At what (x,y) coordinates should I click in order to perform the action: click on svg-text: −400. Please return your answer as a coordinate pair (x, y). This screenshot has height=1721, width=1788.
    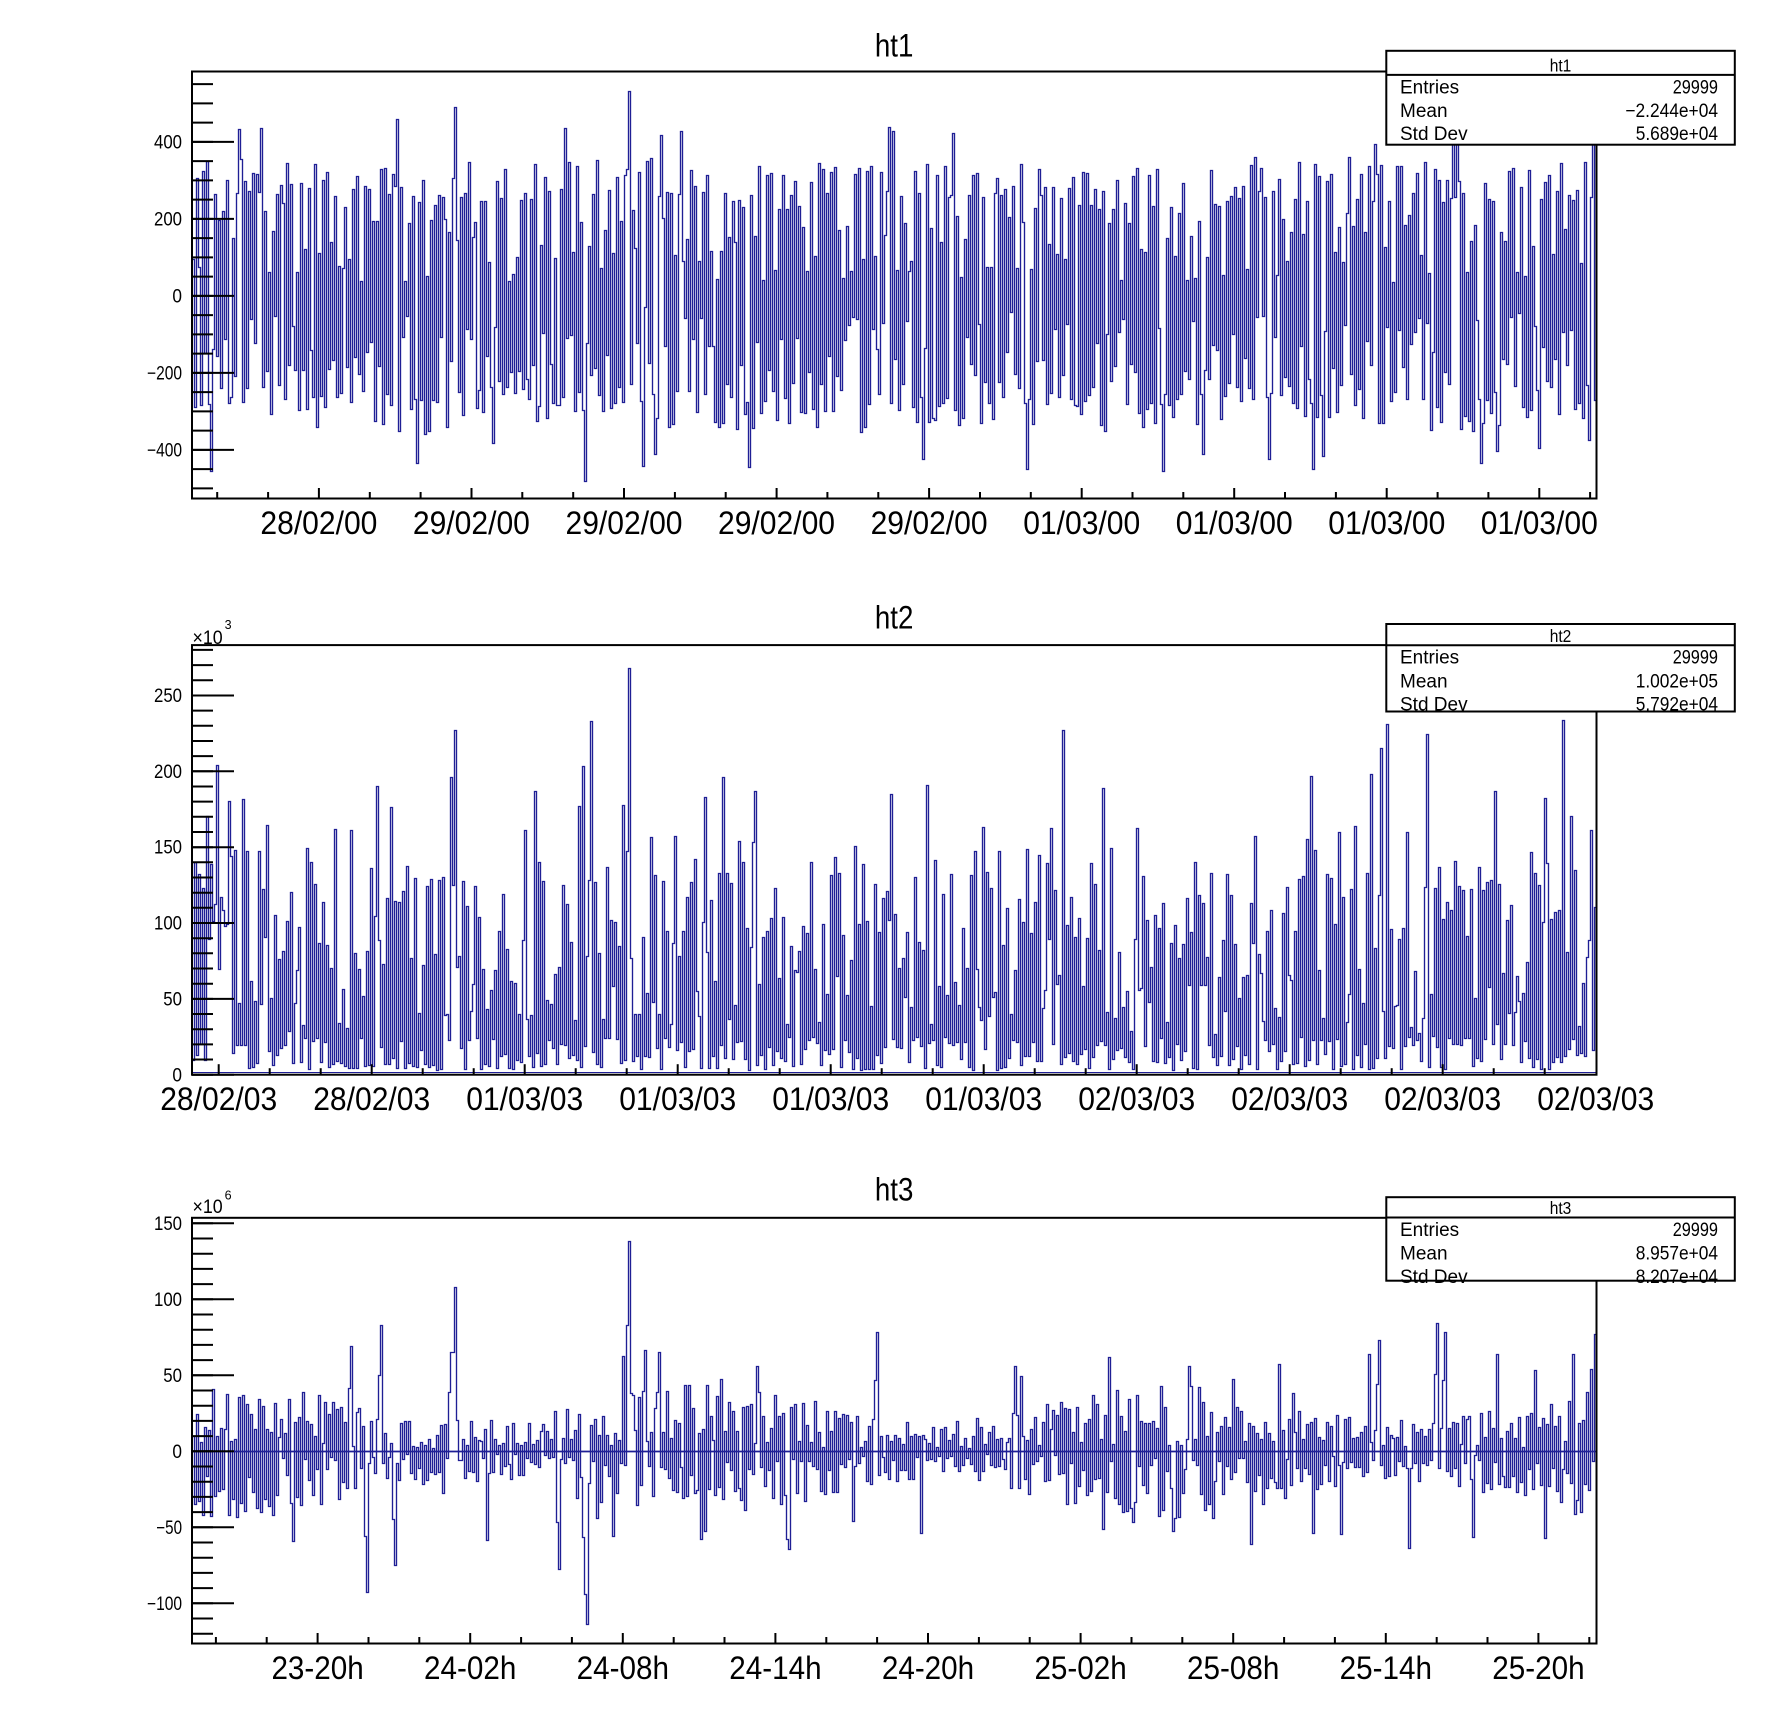
    Looking at the image, I should click on (164, 451).